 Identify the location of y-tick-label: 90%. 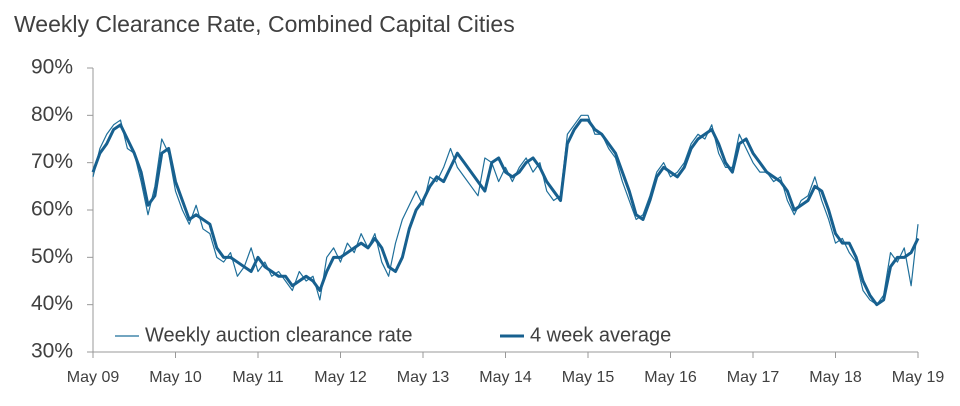
(52, 67).